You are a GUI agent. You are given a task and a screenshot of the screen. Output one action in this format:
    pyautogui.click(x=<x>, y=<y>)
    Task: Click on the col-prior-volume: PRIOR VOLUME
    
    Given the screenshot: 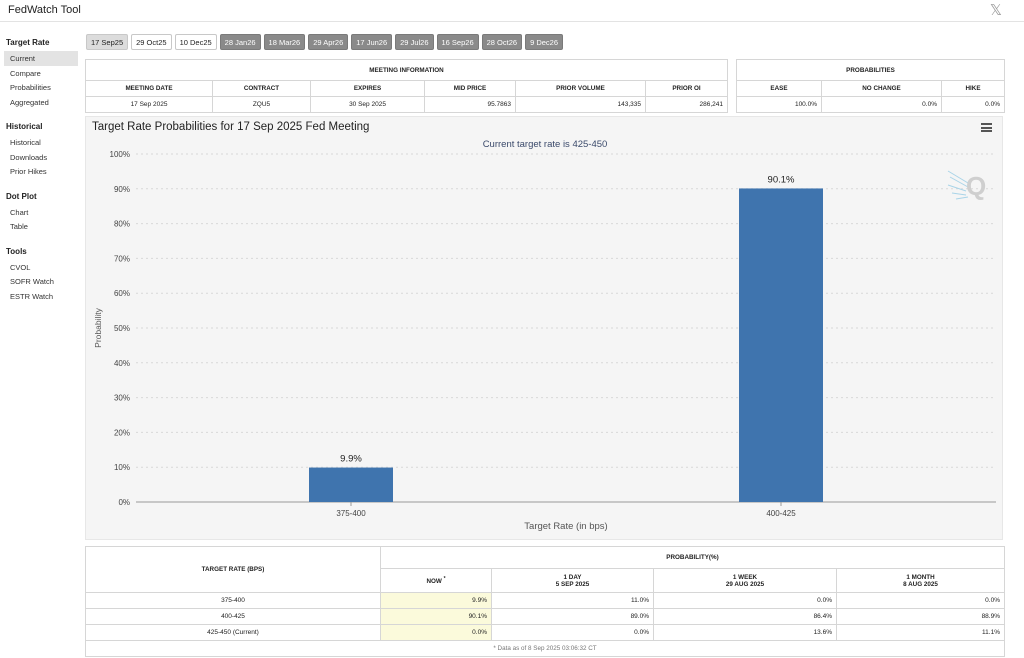 What is the action you would take?
    pyautogui.click(x=580, y=88)
    